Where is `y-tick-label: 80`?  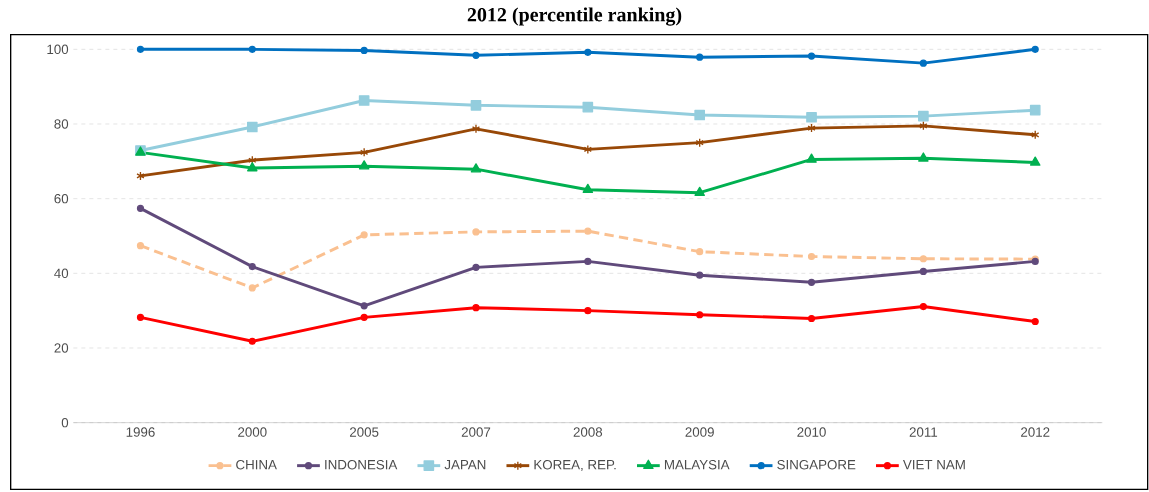 y-tick-label: 80 is located at coordinates (61, 124).